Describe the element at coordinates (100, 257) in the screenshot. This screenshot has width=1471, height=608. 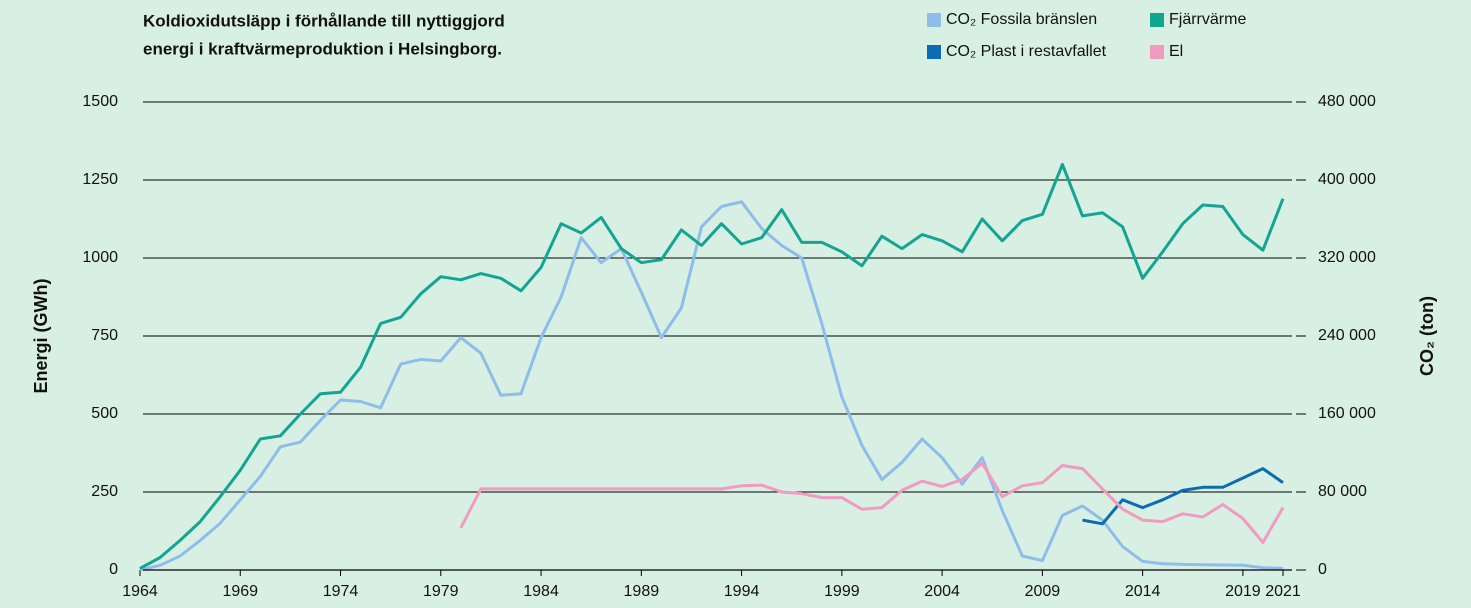
I see `y-tick-label: 1000` at that location.